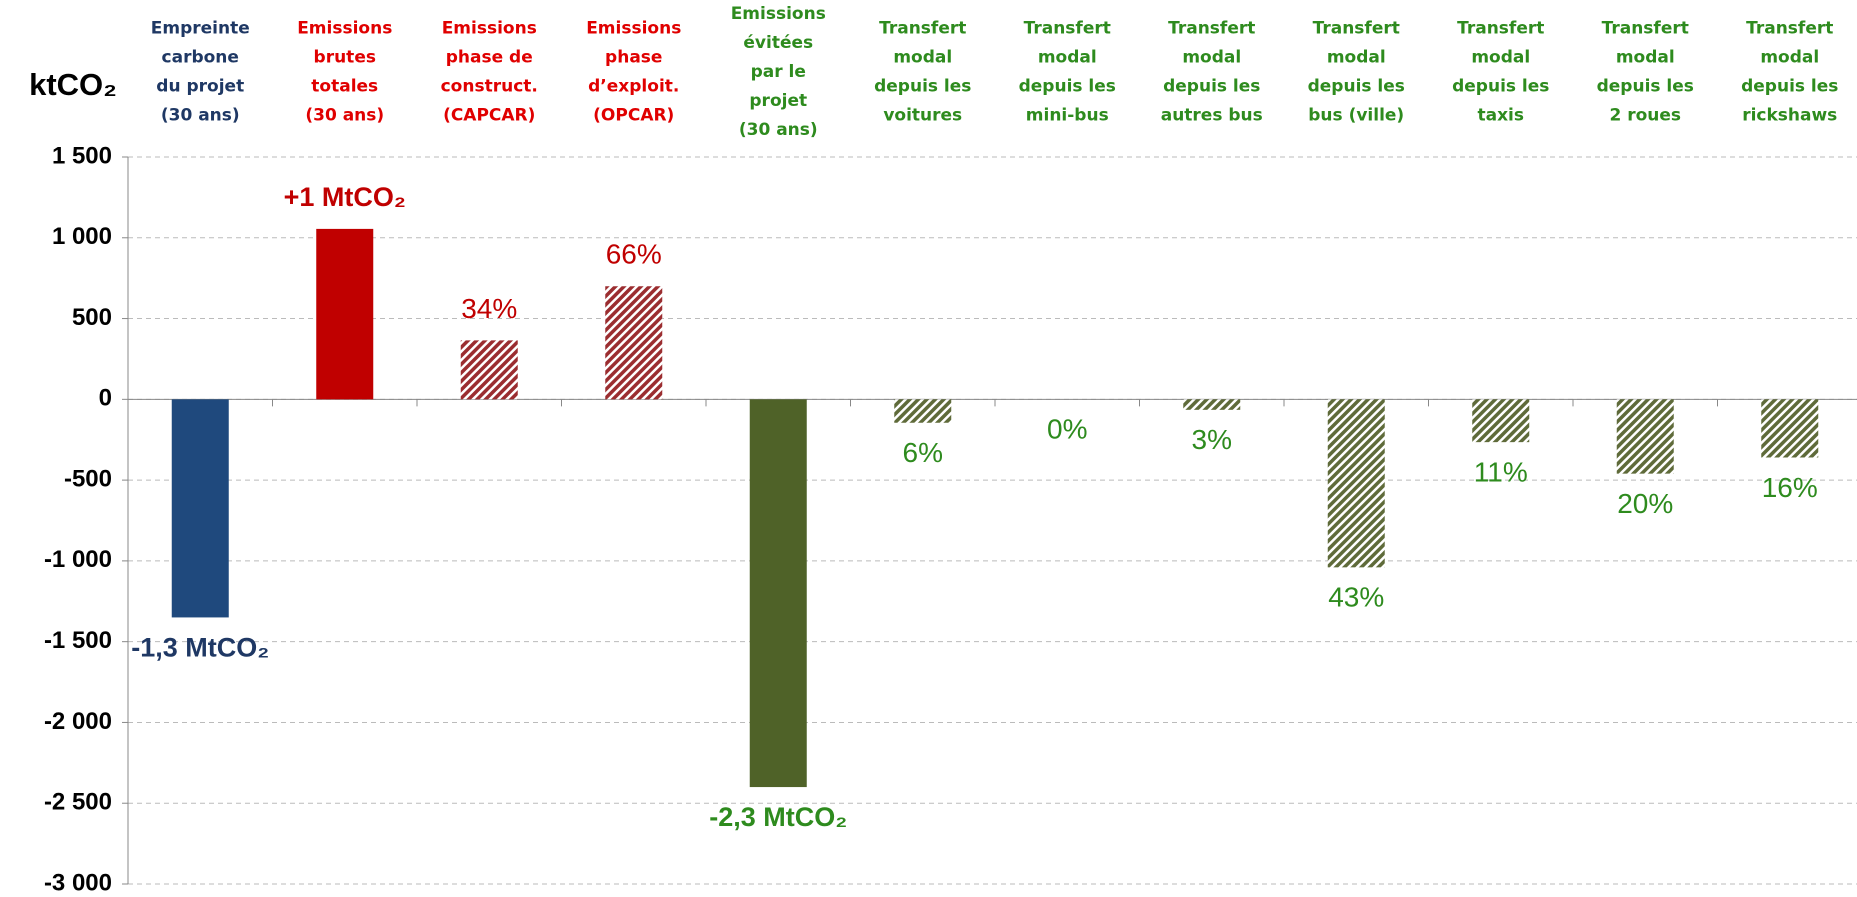  What do you see at coordinates (92, 317) in the screenshot?
I see `y-tick-label: 500` at bounding box center [92, 317].